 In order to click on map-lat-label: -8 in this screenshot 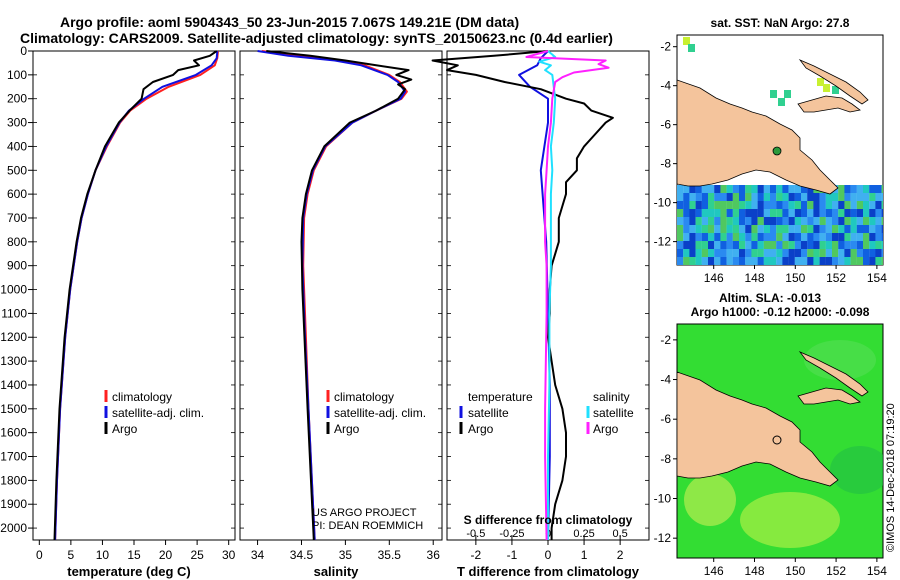, I will do `click(665, 164)`.